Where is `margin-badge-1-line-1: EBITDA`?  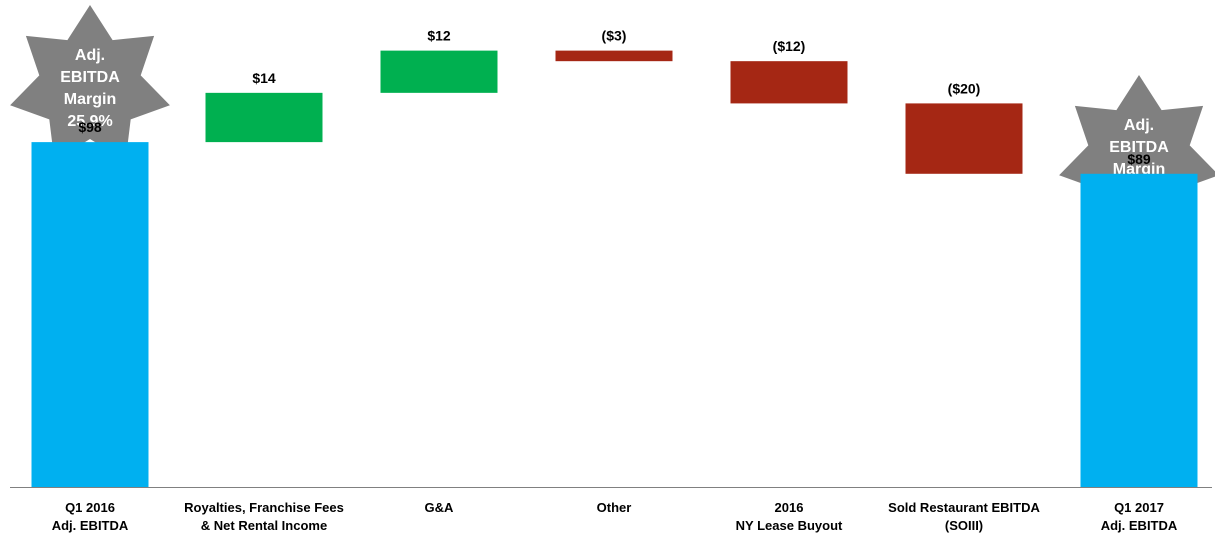
margin-badge-1-line-1: EBITDA is located at coordinates (1139, 147).